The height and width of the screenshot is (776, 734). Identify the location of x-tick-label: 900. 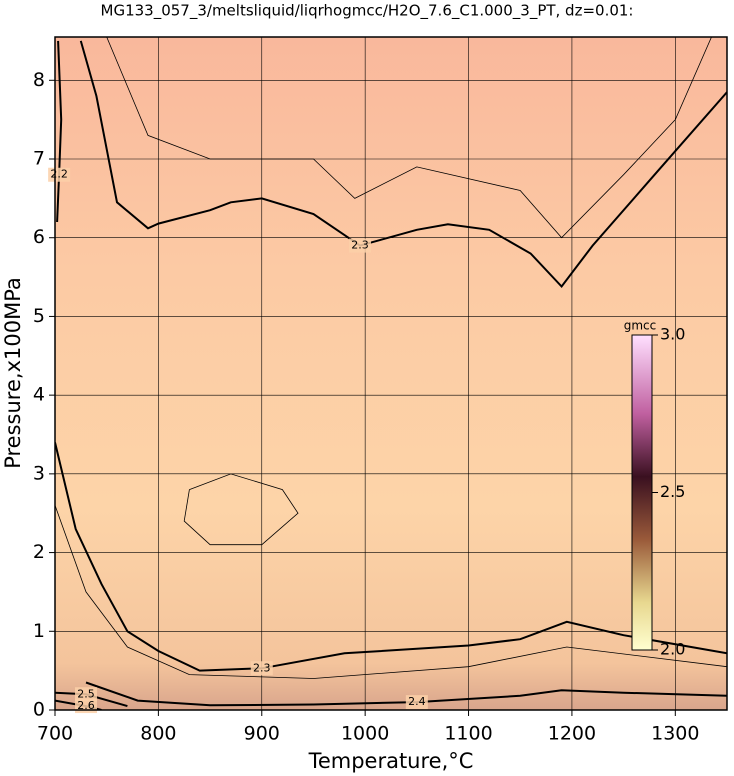
(262, 734).